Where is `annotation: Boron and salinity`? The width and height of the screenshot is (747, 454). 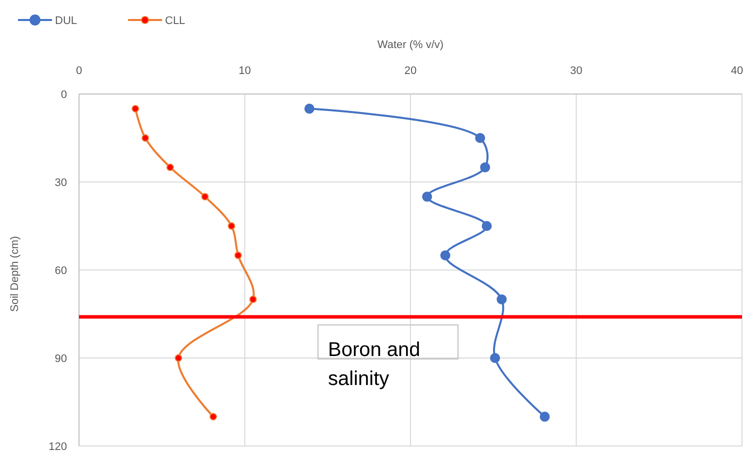
annotation: Boron and salinity is located at coordinates (374, 364).